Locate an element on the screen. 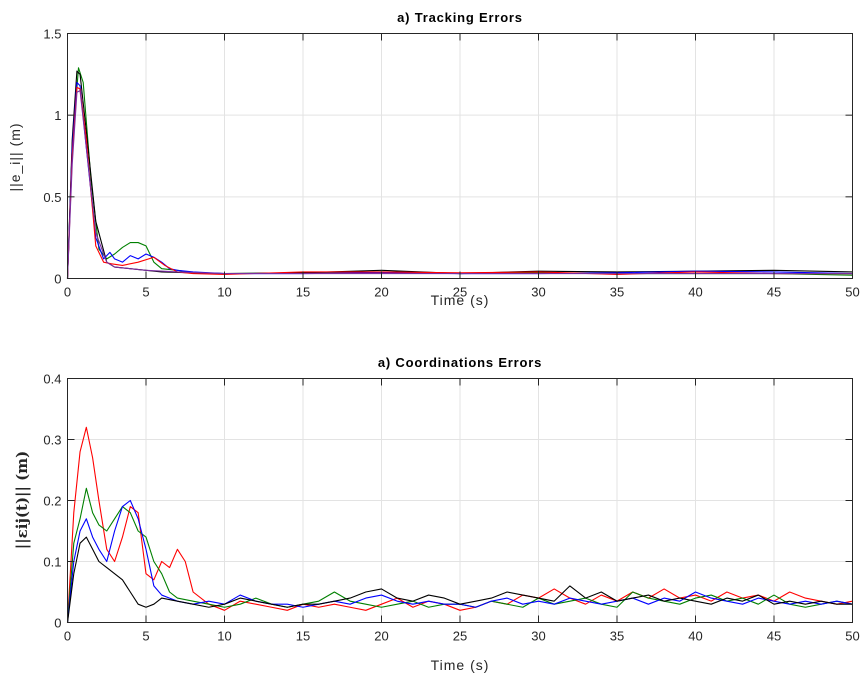 Image resolution: width=868 pixels, height=685 pixels. y-tick-label: 0.2 is located at coordinates (52, 501).